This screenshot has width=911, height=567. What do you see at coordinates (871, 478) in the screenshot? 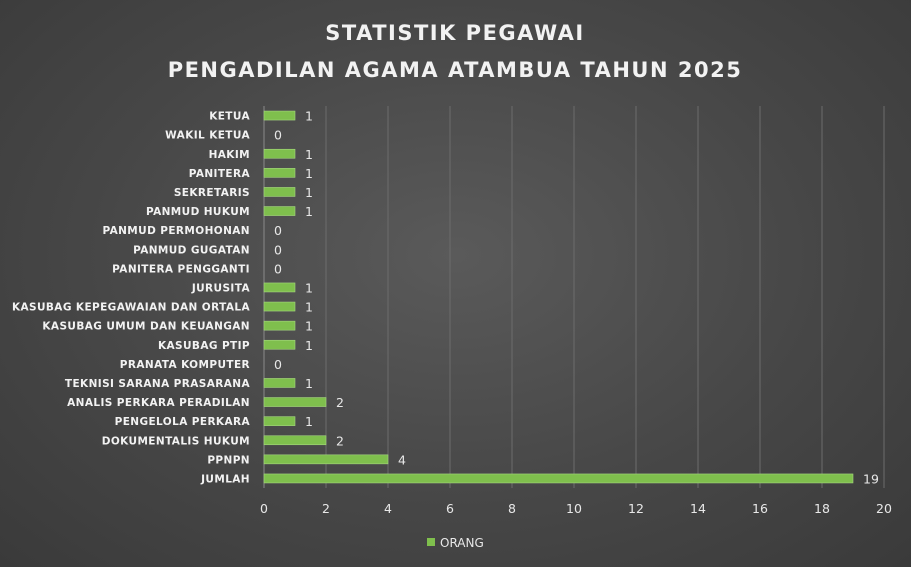
I see `data-label: 19` at bounding box center [871, 478].